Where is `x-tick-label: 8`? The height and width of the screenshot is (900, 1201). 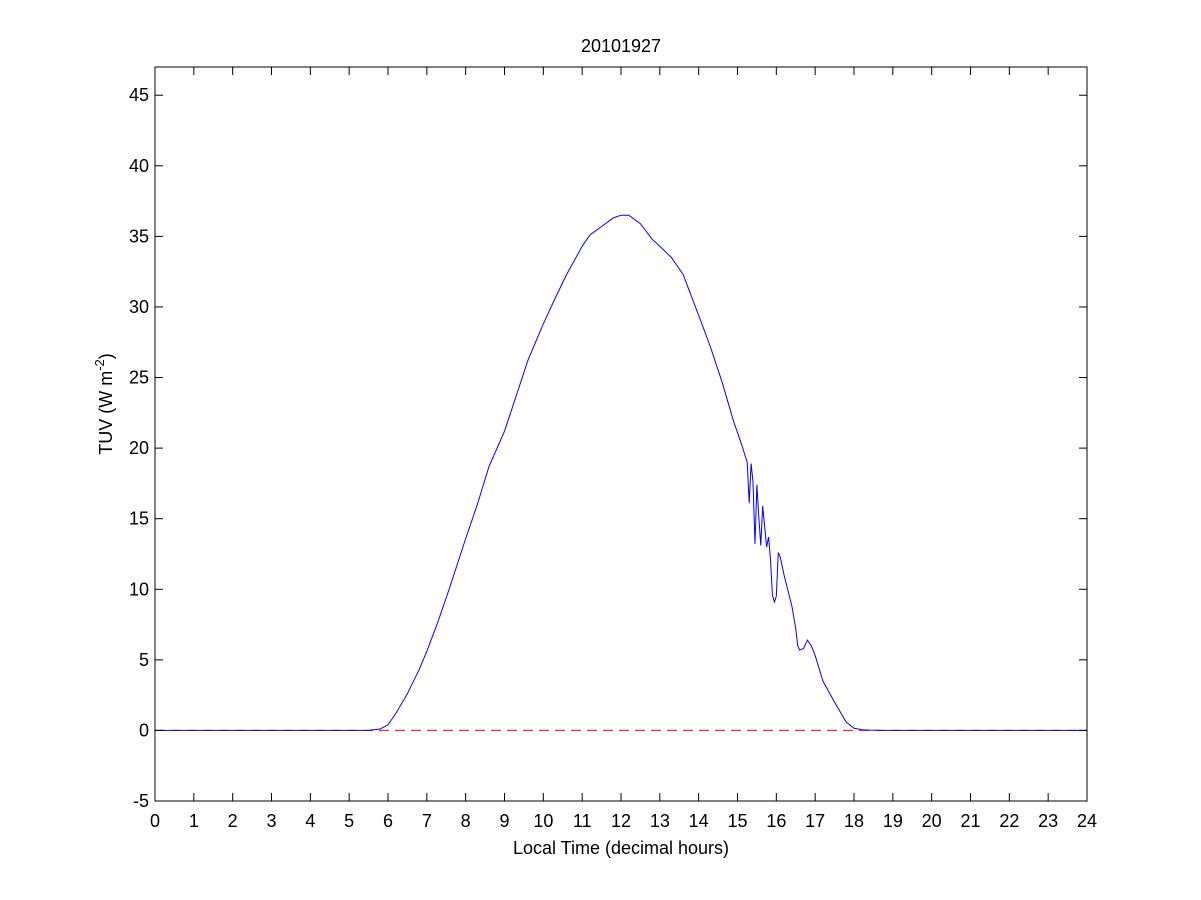
x-tick-label: 8 is located at coordinates (466, 821).